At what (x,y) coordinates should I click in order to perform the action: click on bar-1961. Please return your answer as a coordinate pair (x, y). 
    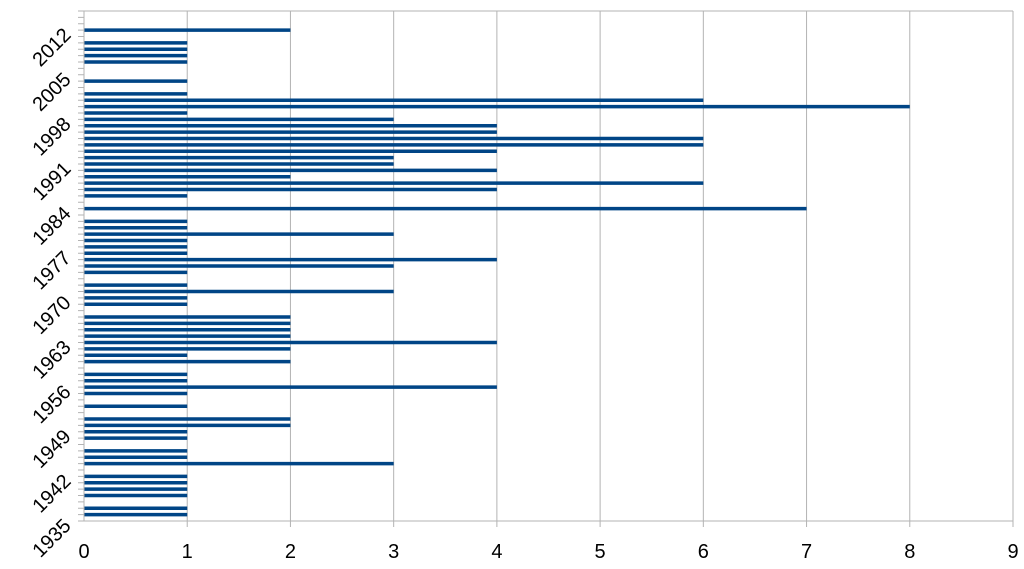
    Looking at the image, I should click on (136, 355).